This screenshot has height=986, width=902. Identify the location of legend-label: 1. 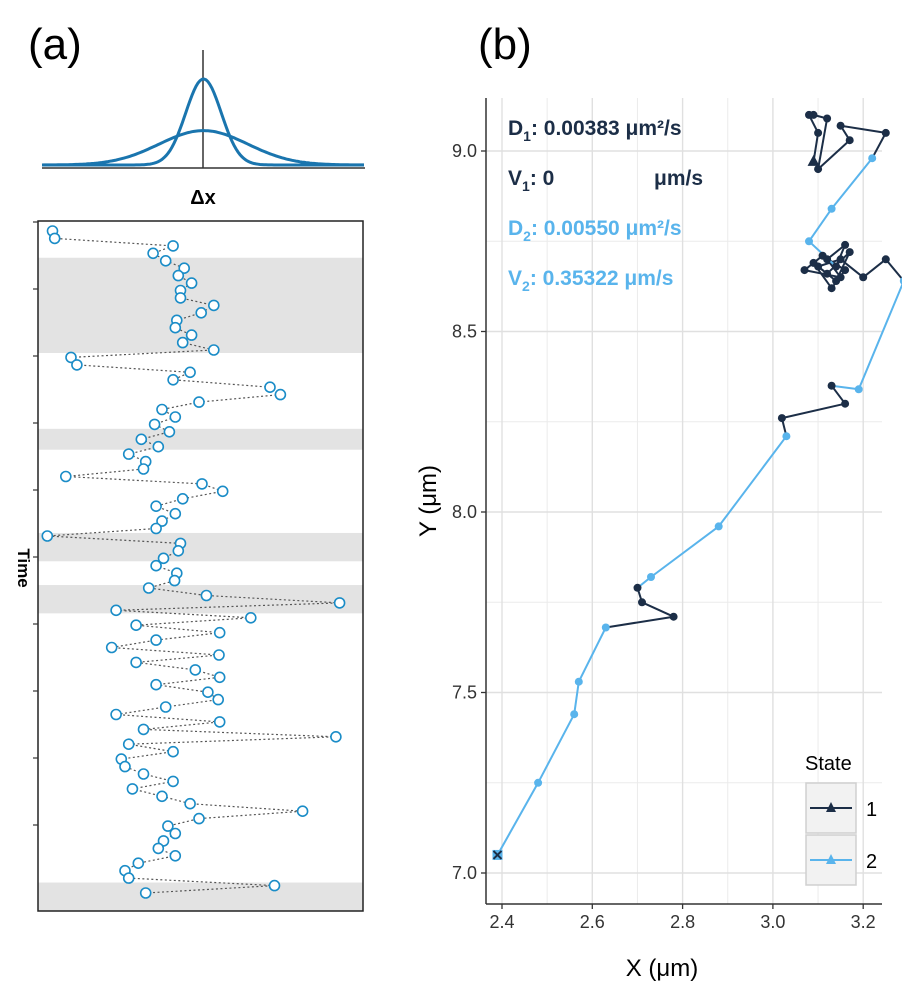
(871, 810).